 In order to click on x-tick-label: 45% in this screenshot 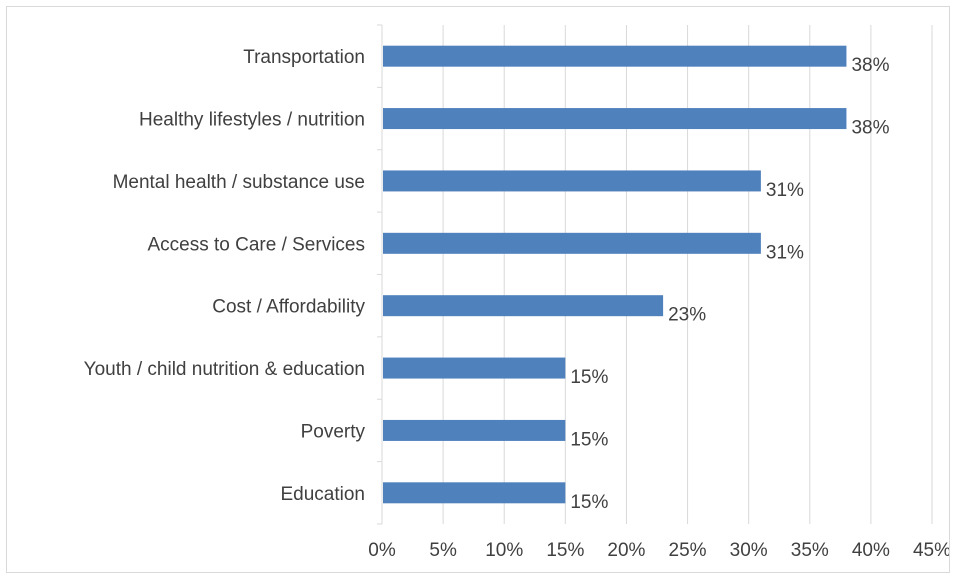, I will do `click(931, 550)`.